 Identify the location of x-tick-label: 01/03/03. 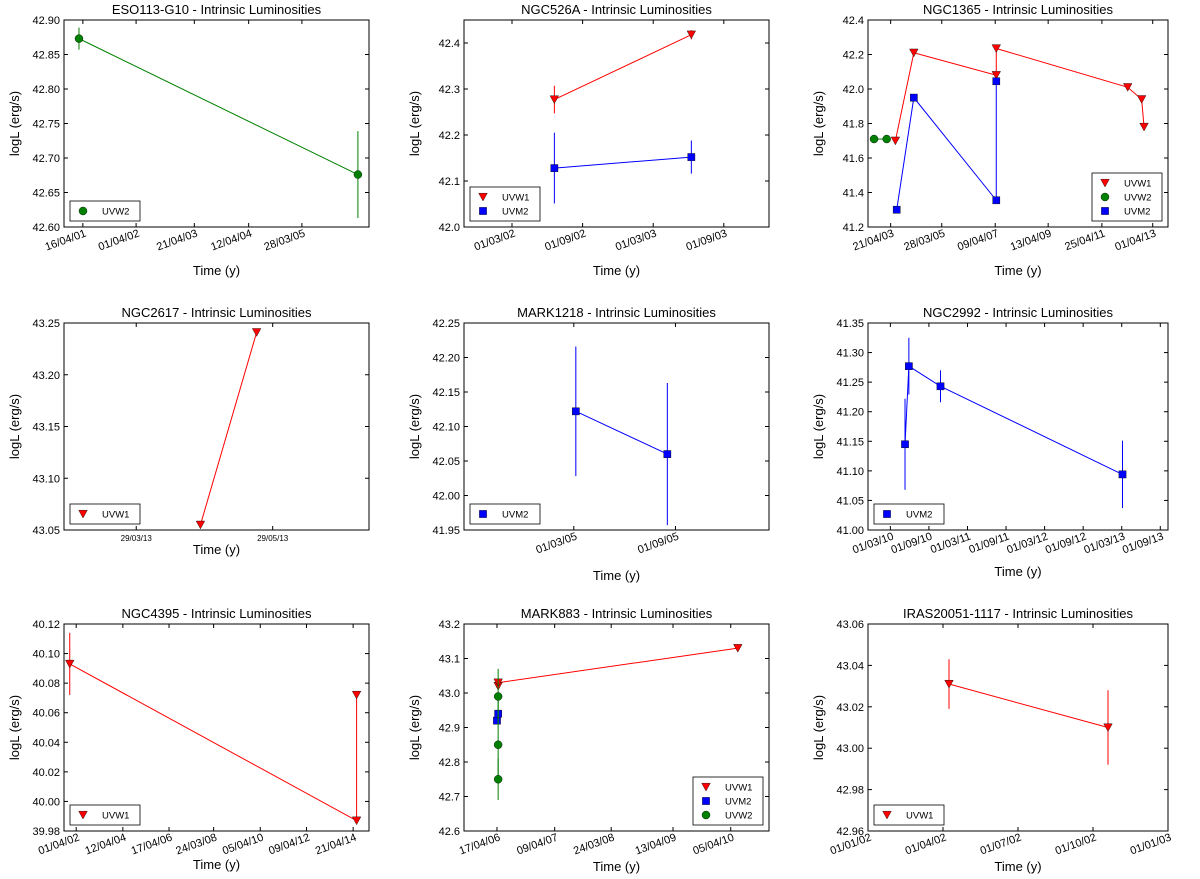
(636, 241).